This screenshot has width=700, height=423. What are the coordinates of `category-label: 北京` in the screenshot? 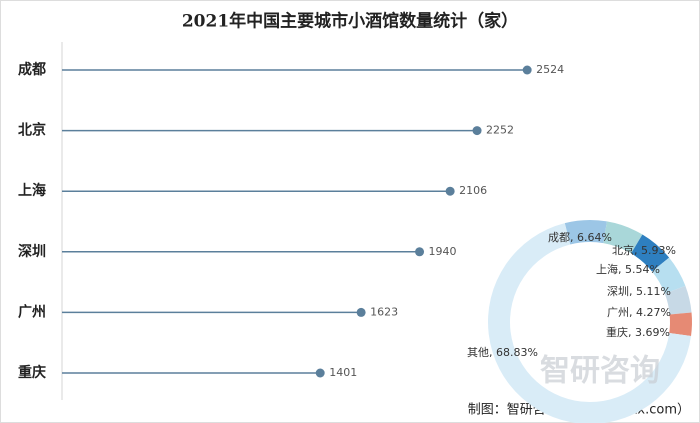 It's located at (32, 130).